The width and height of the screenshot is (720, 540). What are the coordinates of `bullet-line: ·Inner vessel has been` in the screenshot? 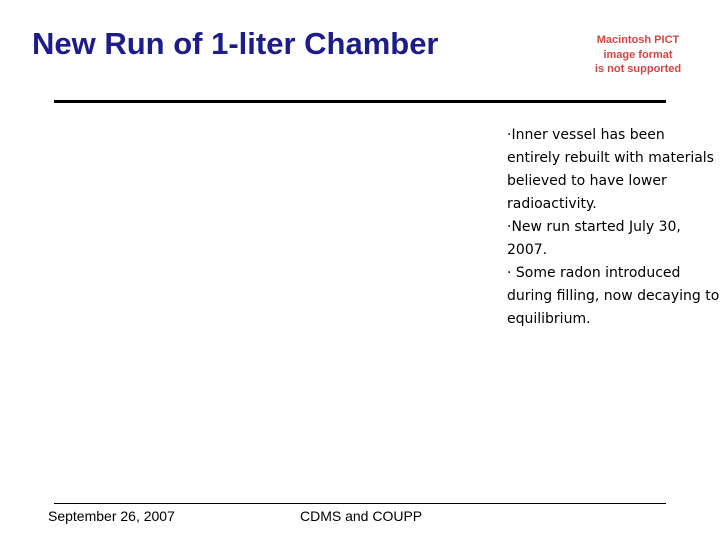 It's located at (586, 135).